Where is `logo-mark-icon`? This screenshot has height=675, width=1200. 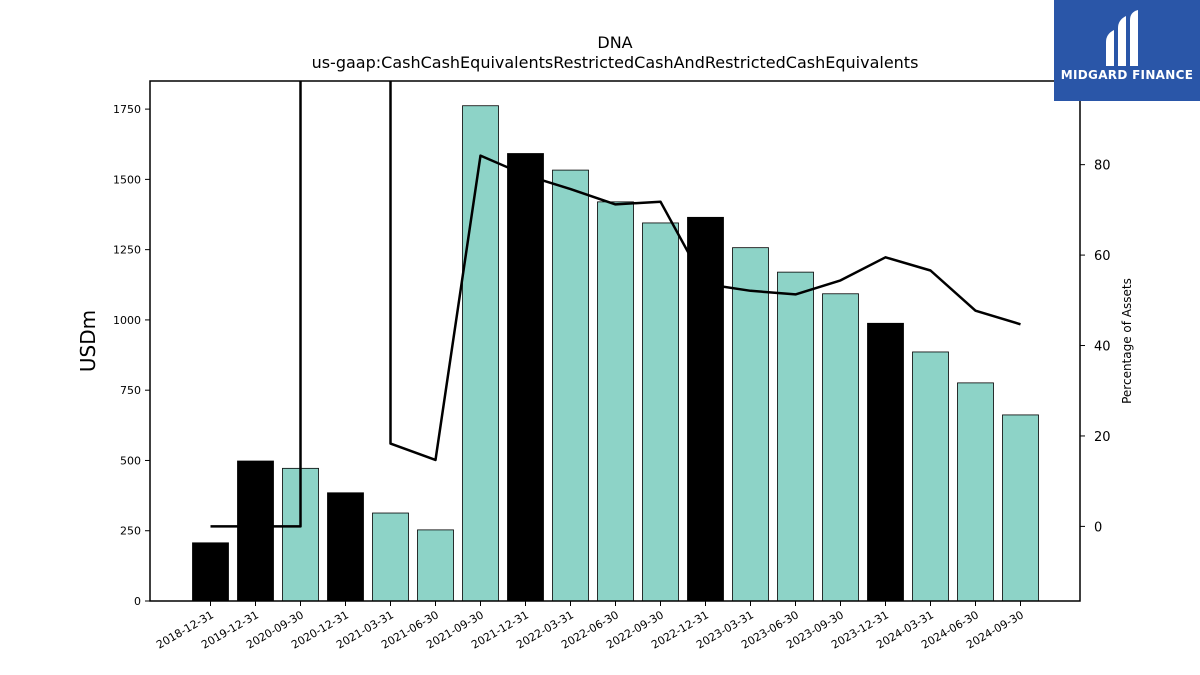
logo-mark-icon is located at coordinates (1122, 38).